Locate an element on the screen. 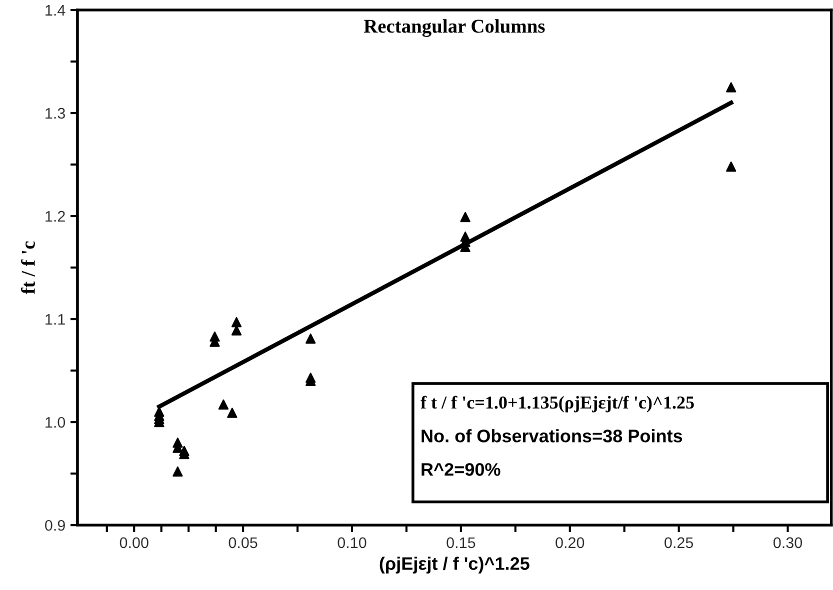 The width and height of the screenshot is (833, 590). x-tick-label: 0.30 is located at coordinates (787, 542).